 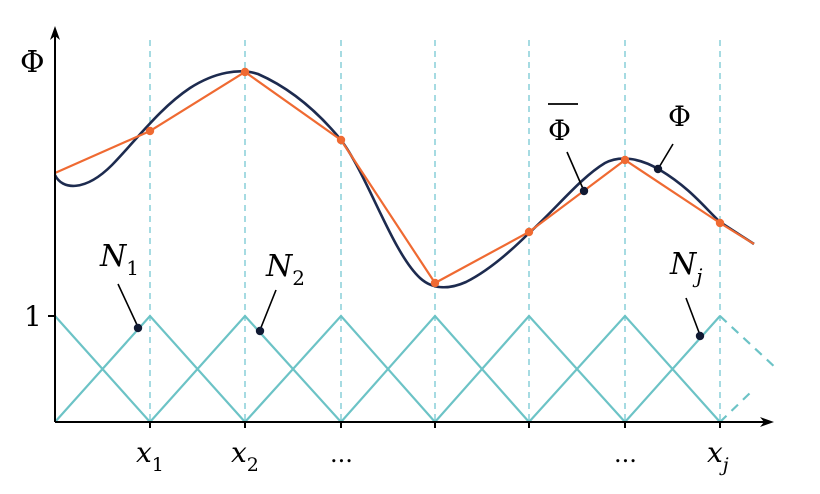 I want to click on exact-phi-pointer, so click(x=665, y=156).